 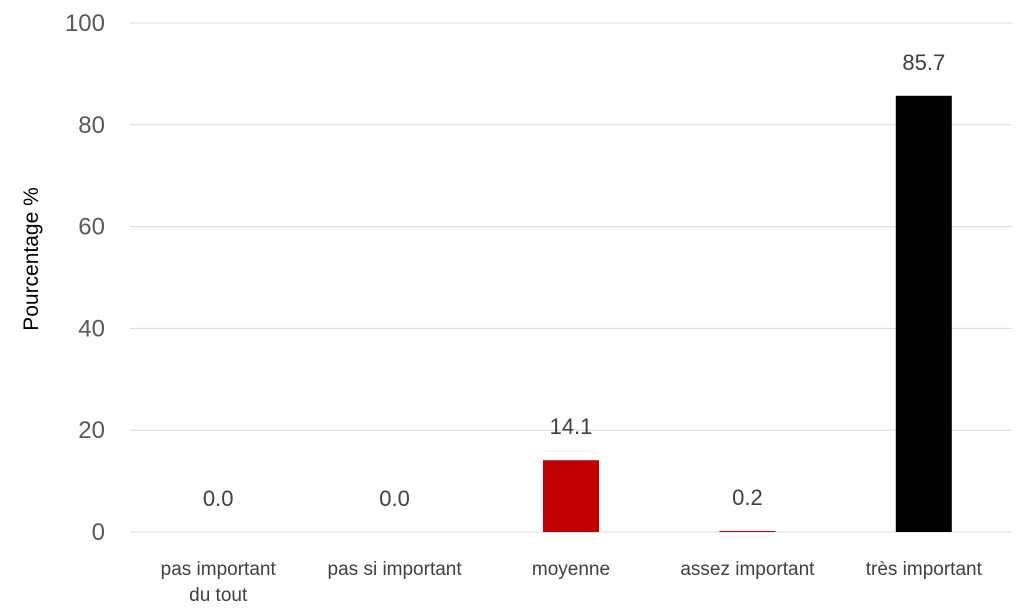 What do you see at coordinates (85, 23) in the screenshot?
I see `y-tick-label: 100` at bounding box center [85, 23].